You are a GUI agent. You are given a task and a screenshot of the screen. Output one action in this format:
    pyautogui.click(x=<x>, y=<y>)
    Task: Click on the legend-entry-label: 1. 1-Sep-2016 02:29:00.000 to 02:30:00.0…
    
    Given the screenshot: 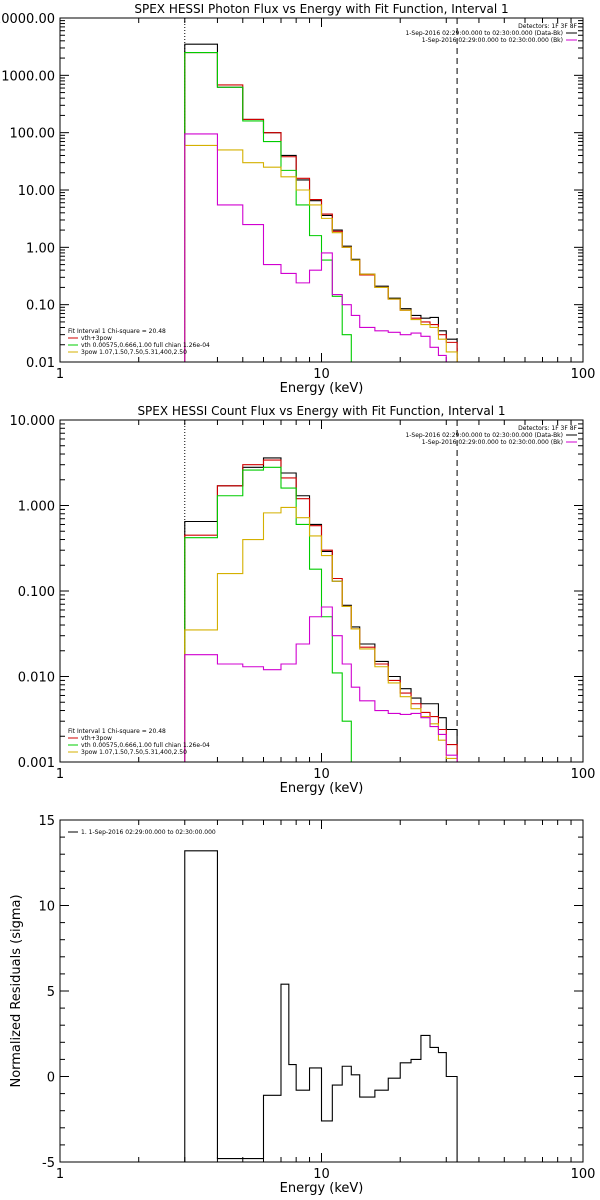 What is the action you would take?
    pyautogui.click(x=148, y=832)
    